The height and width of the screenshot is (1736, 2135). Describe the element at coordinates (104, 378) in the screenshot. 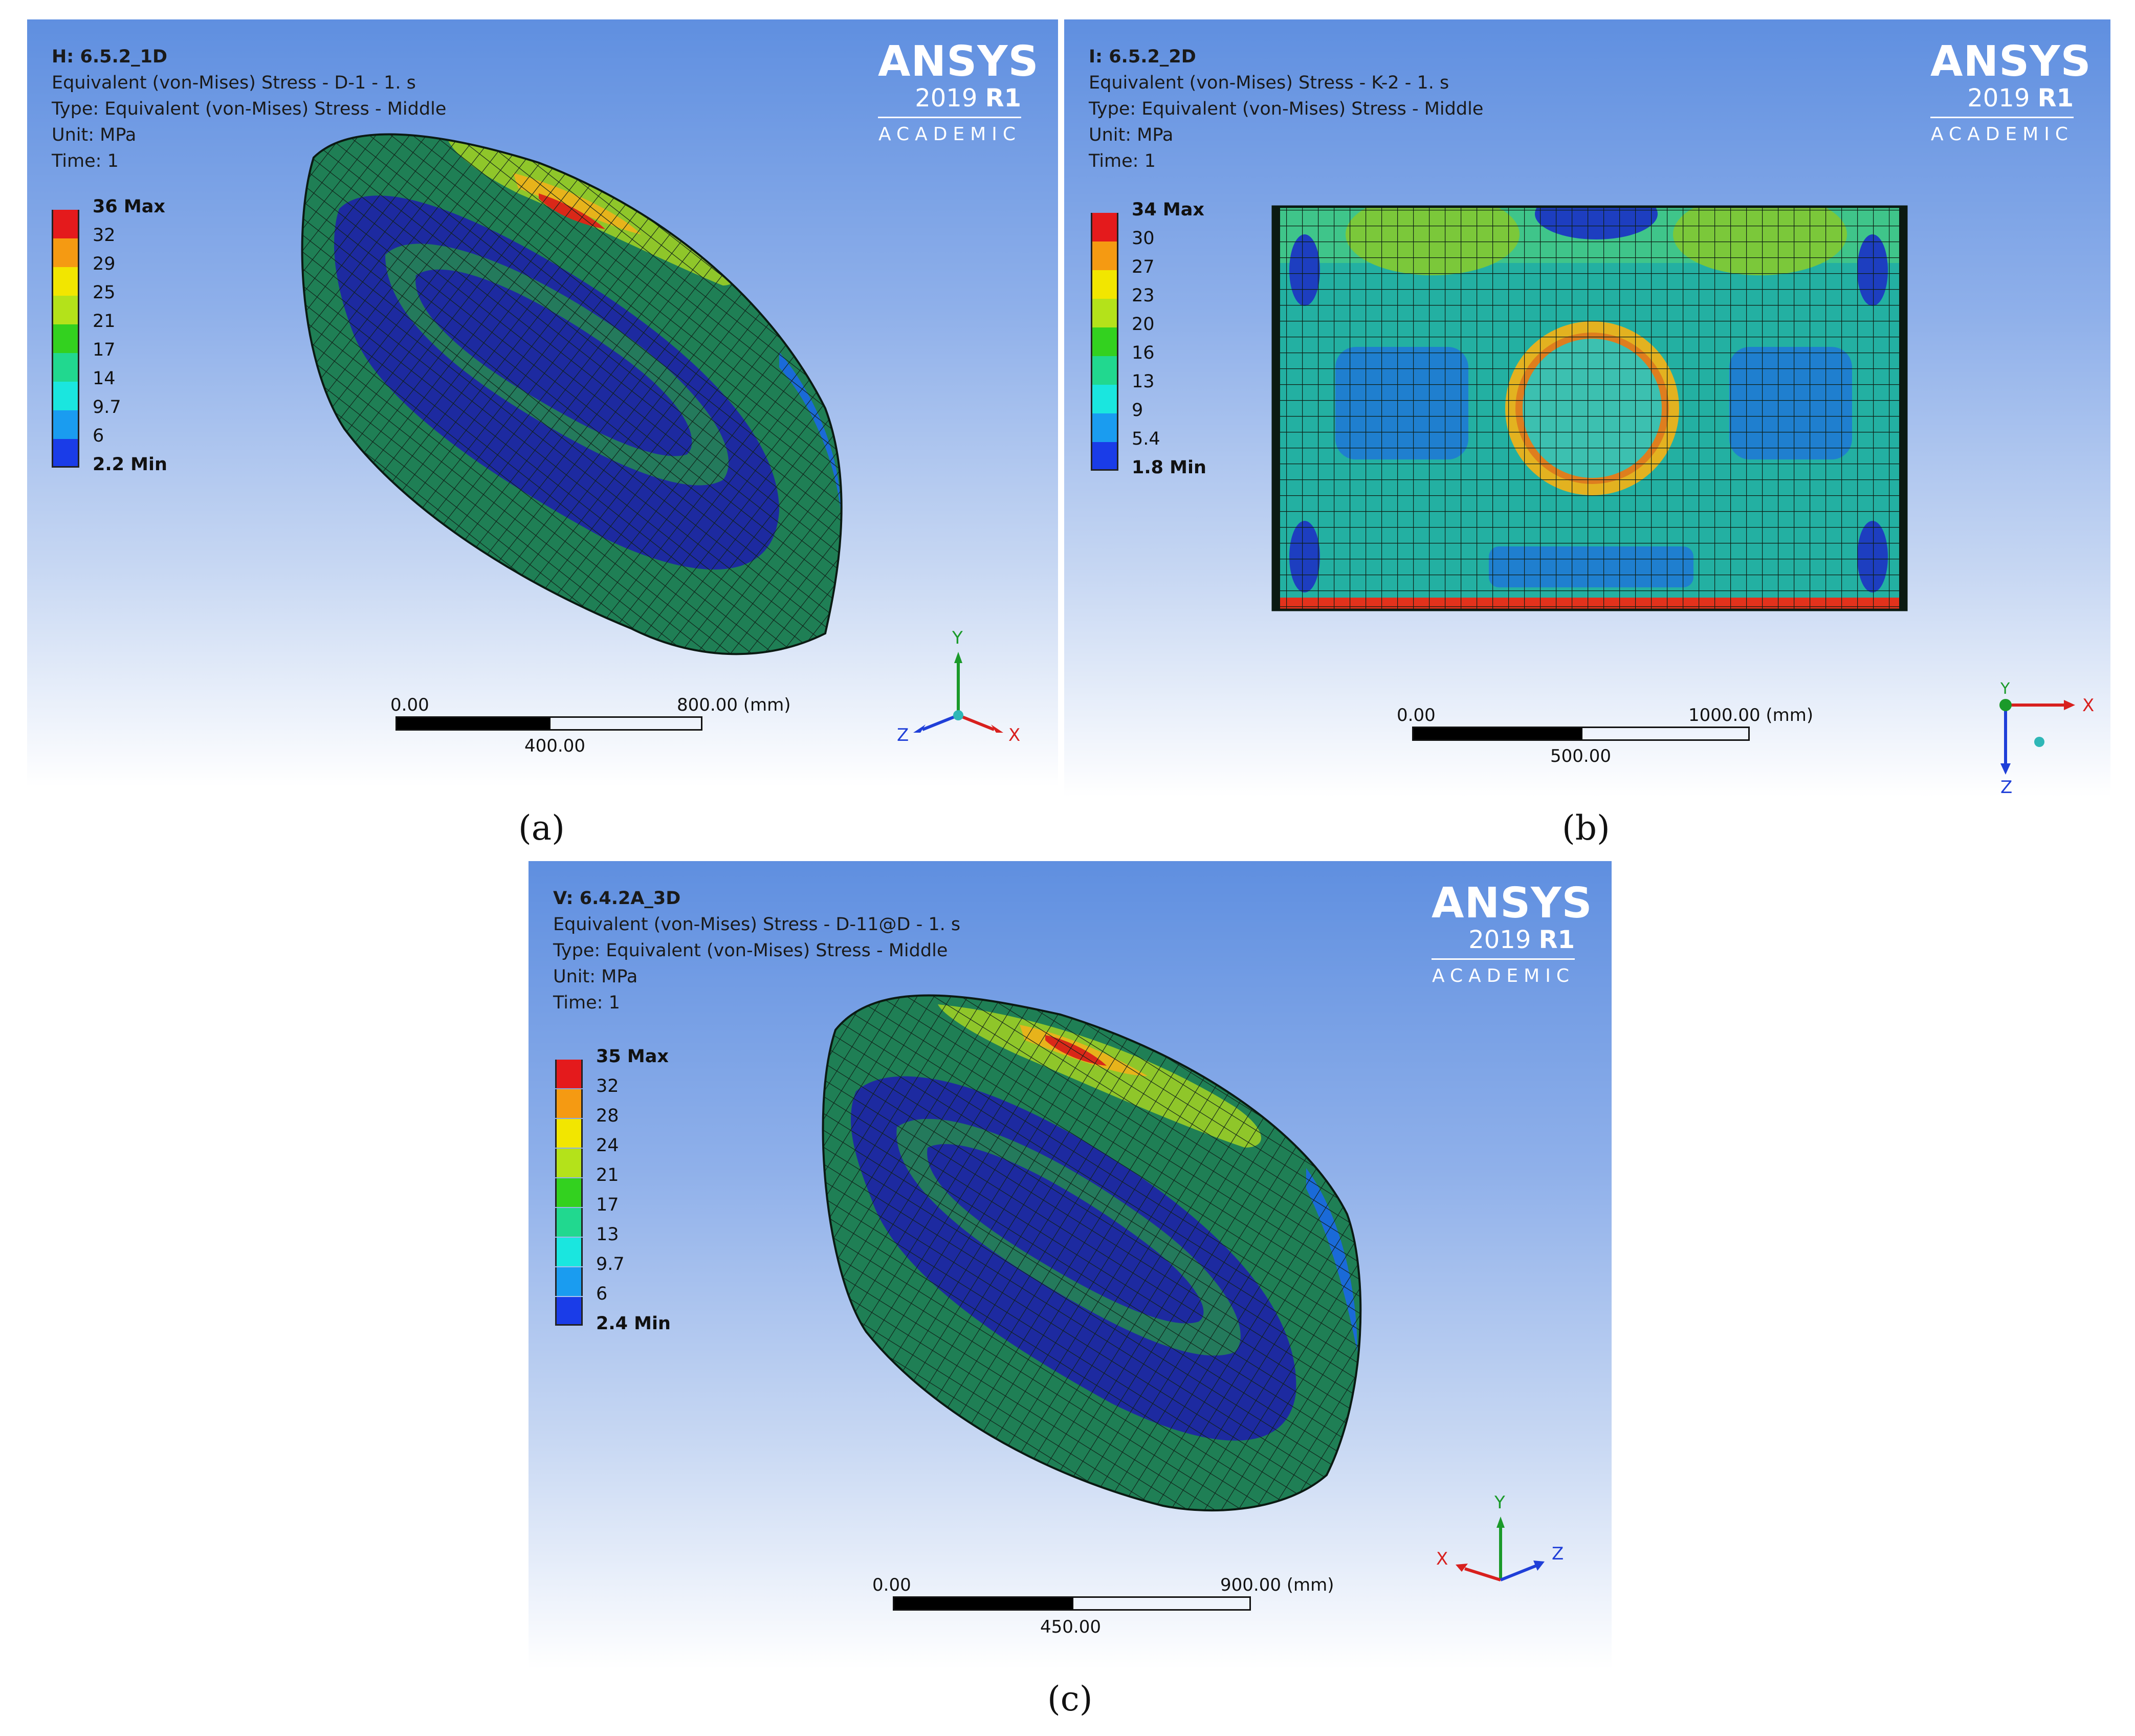

I see `legend-label: 14` at that location.